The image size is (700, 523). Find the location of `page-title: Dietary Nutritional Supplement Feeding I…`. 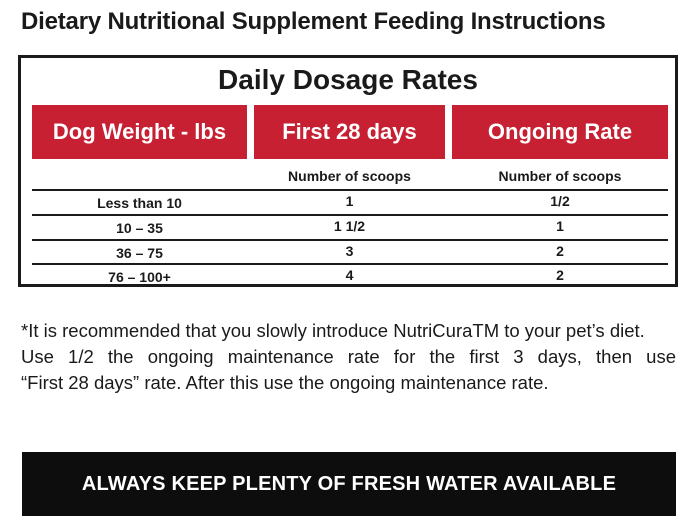

page-title: Dietary Nutritional Supplement Feeding I… is located at coordinates (313, 21).